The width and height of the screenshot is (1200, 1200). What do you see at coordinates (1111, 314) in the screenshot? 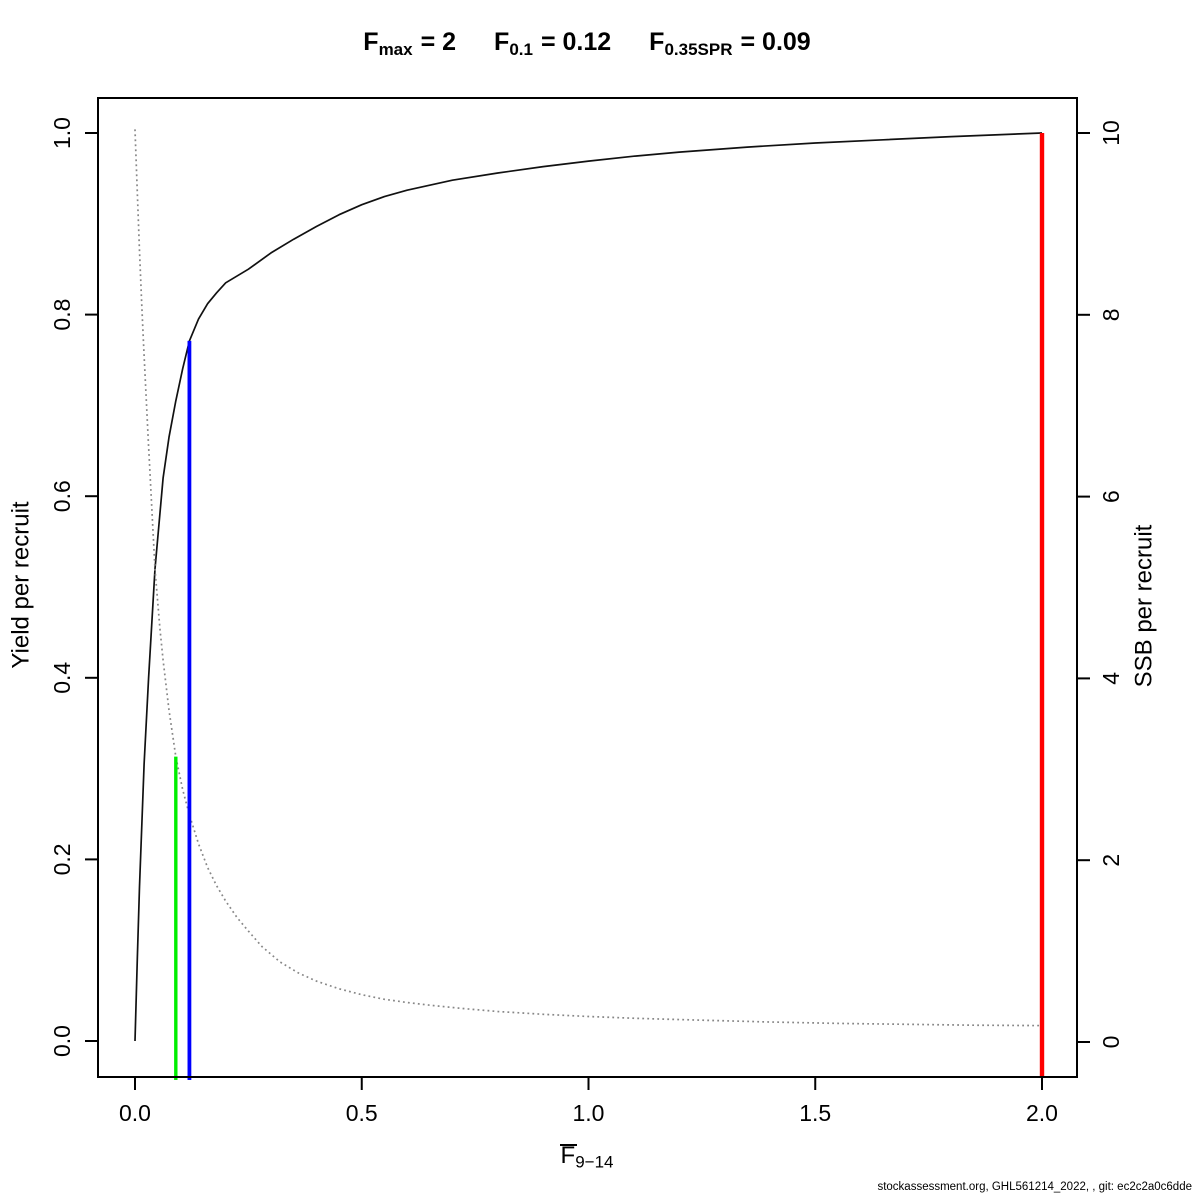
I see `y-right-tick-label: 8` at bounding box center [1111, 314].